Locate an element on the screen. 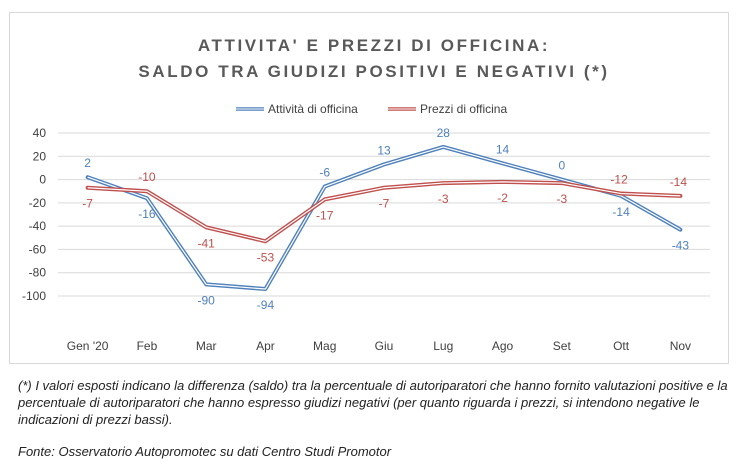 The width and height of the screenshot is (748, 462). y-tick-label: 40 is located at coordinates (40, 133).